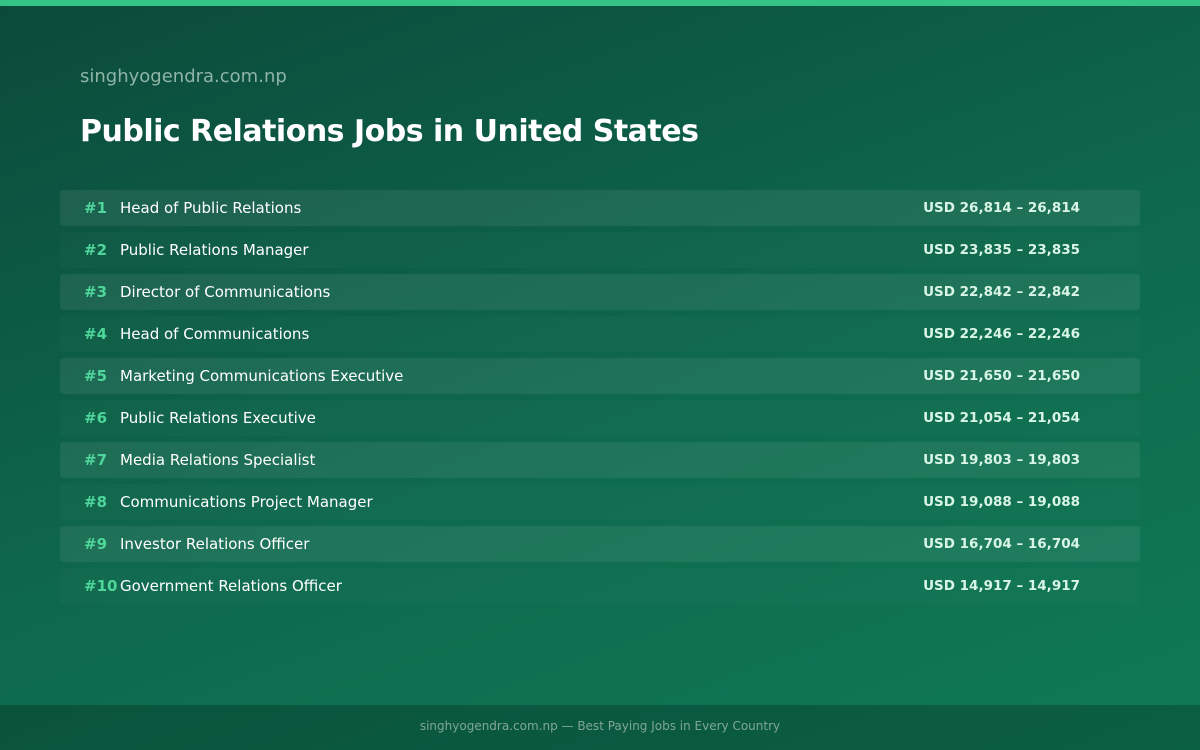  I want to click on job-title: Head of Communications, so click(215, 334).